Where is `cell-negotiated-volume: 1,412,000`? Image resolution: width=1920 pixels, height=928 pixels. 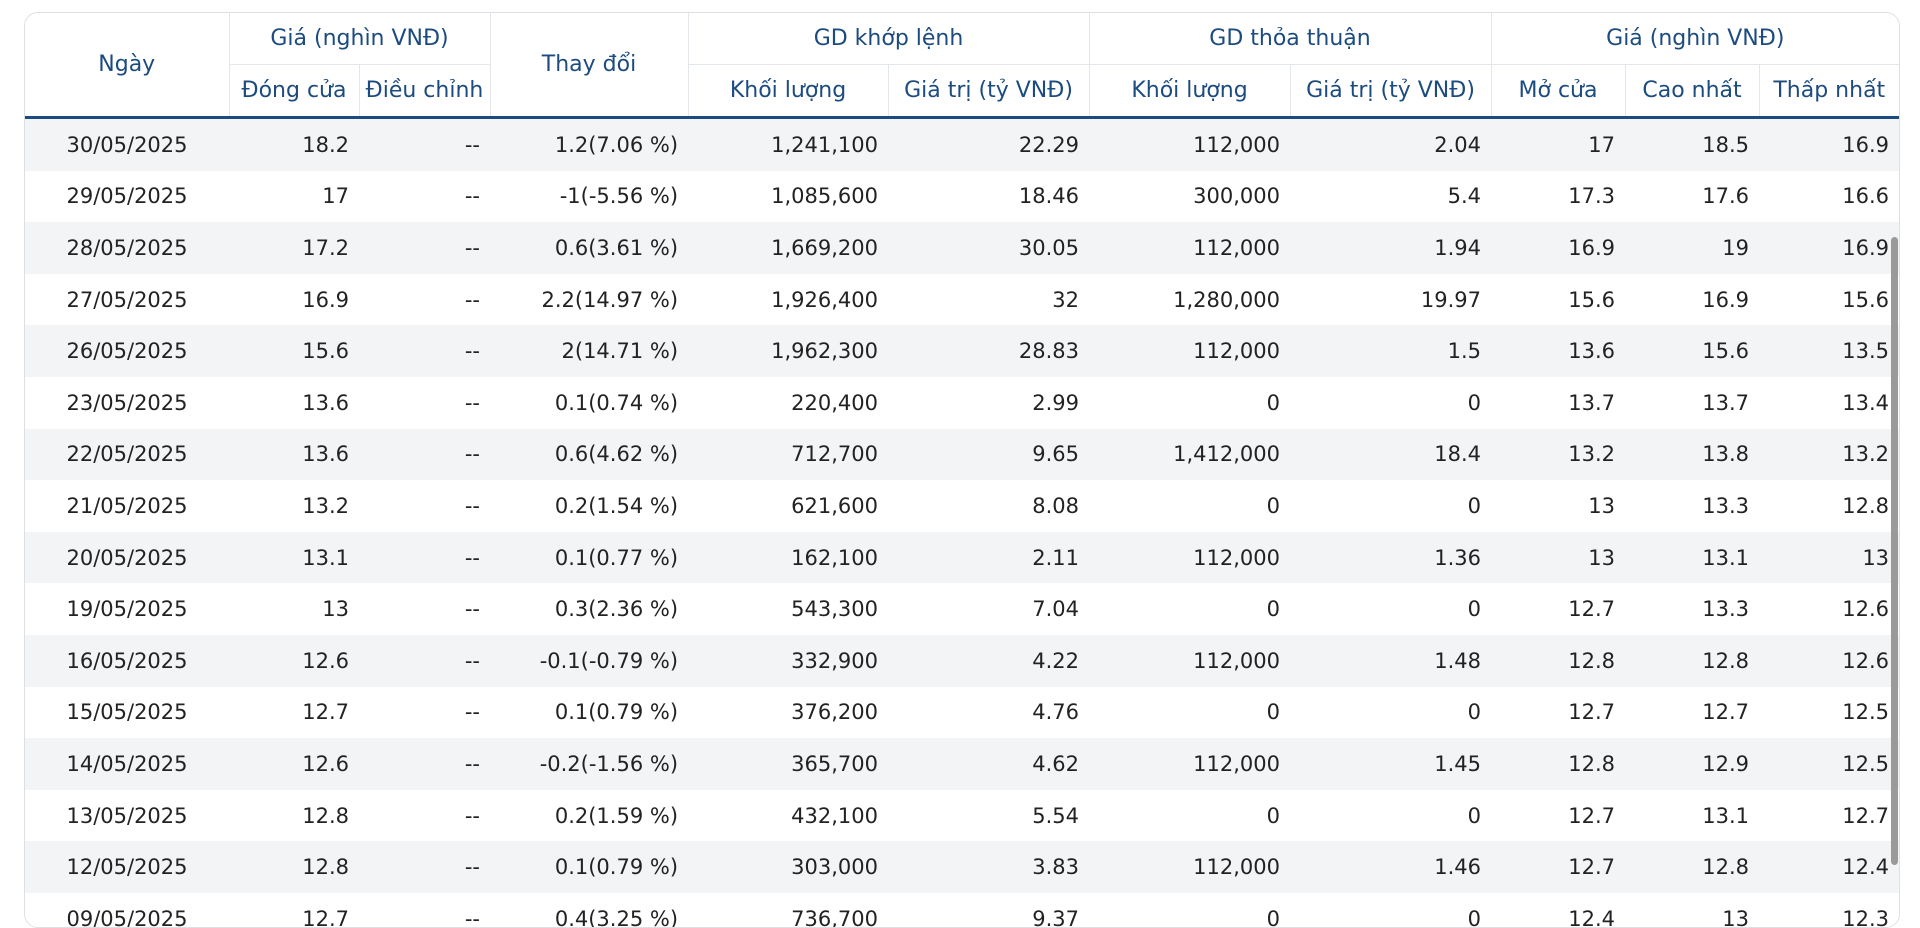 cell-negotiated-volume: 1,412,000 is located at coordinates (1189, 455).